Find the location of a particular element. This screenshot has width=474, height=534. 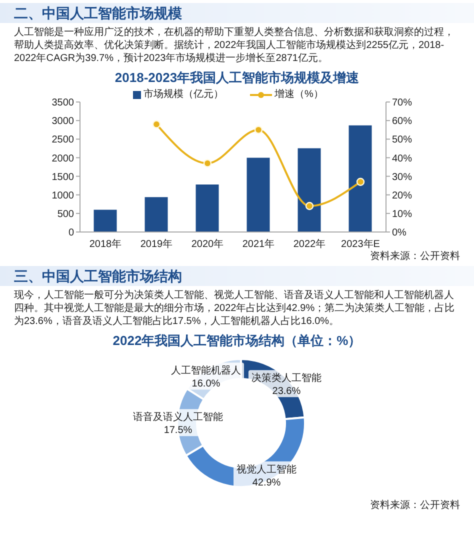

y-tick-label: 3000 is located at coordinates (63, 122).